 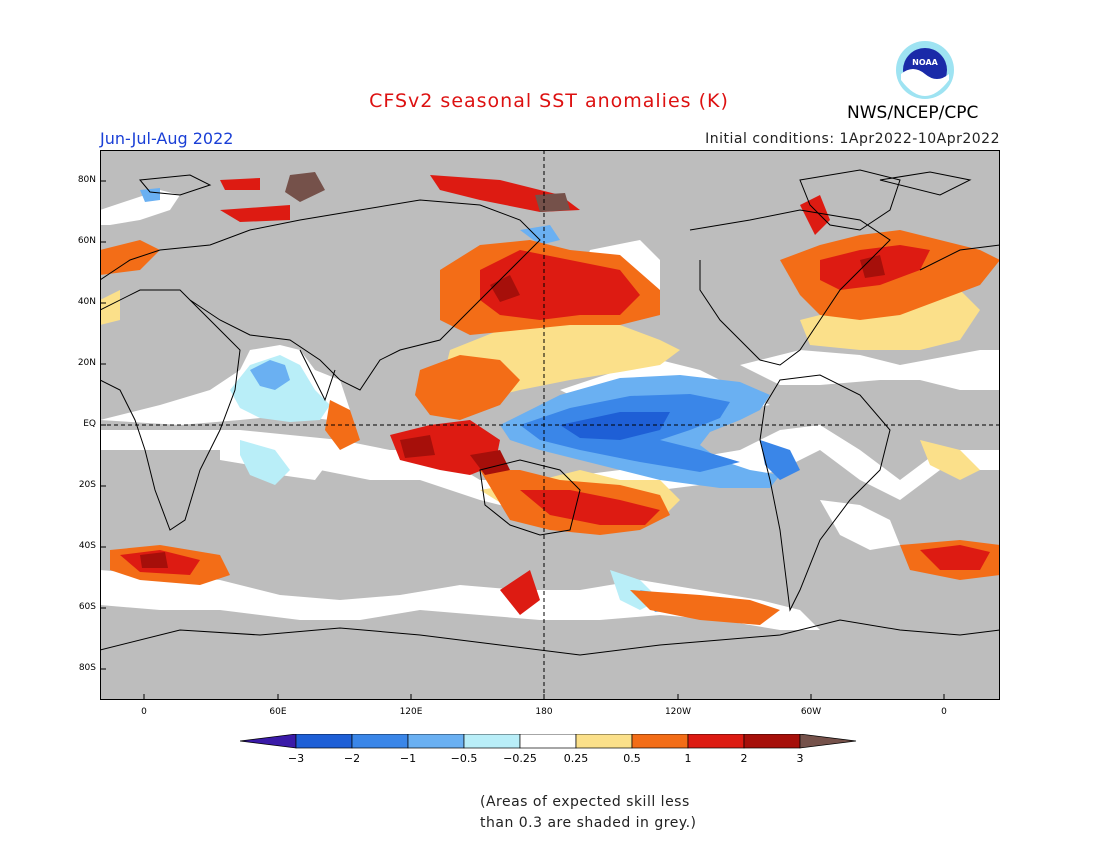 I want to click on colorbar-swatch-below-min, so click(x=268, y=741).